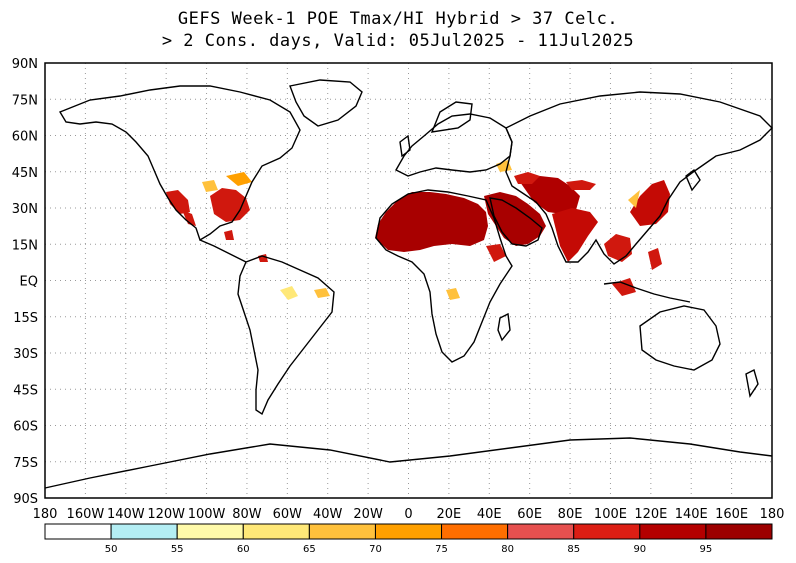 The height and width of the screenshot is (563, 796). What do you see at coordinates (25, 64) in the screenshot?
I see `latitude-tick-label: 90N` at bounding box center [25, 64].